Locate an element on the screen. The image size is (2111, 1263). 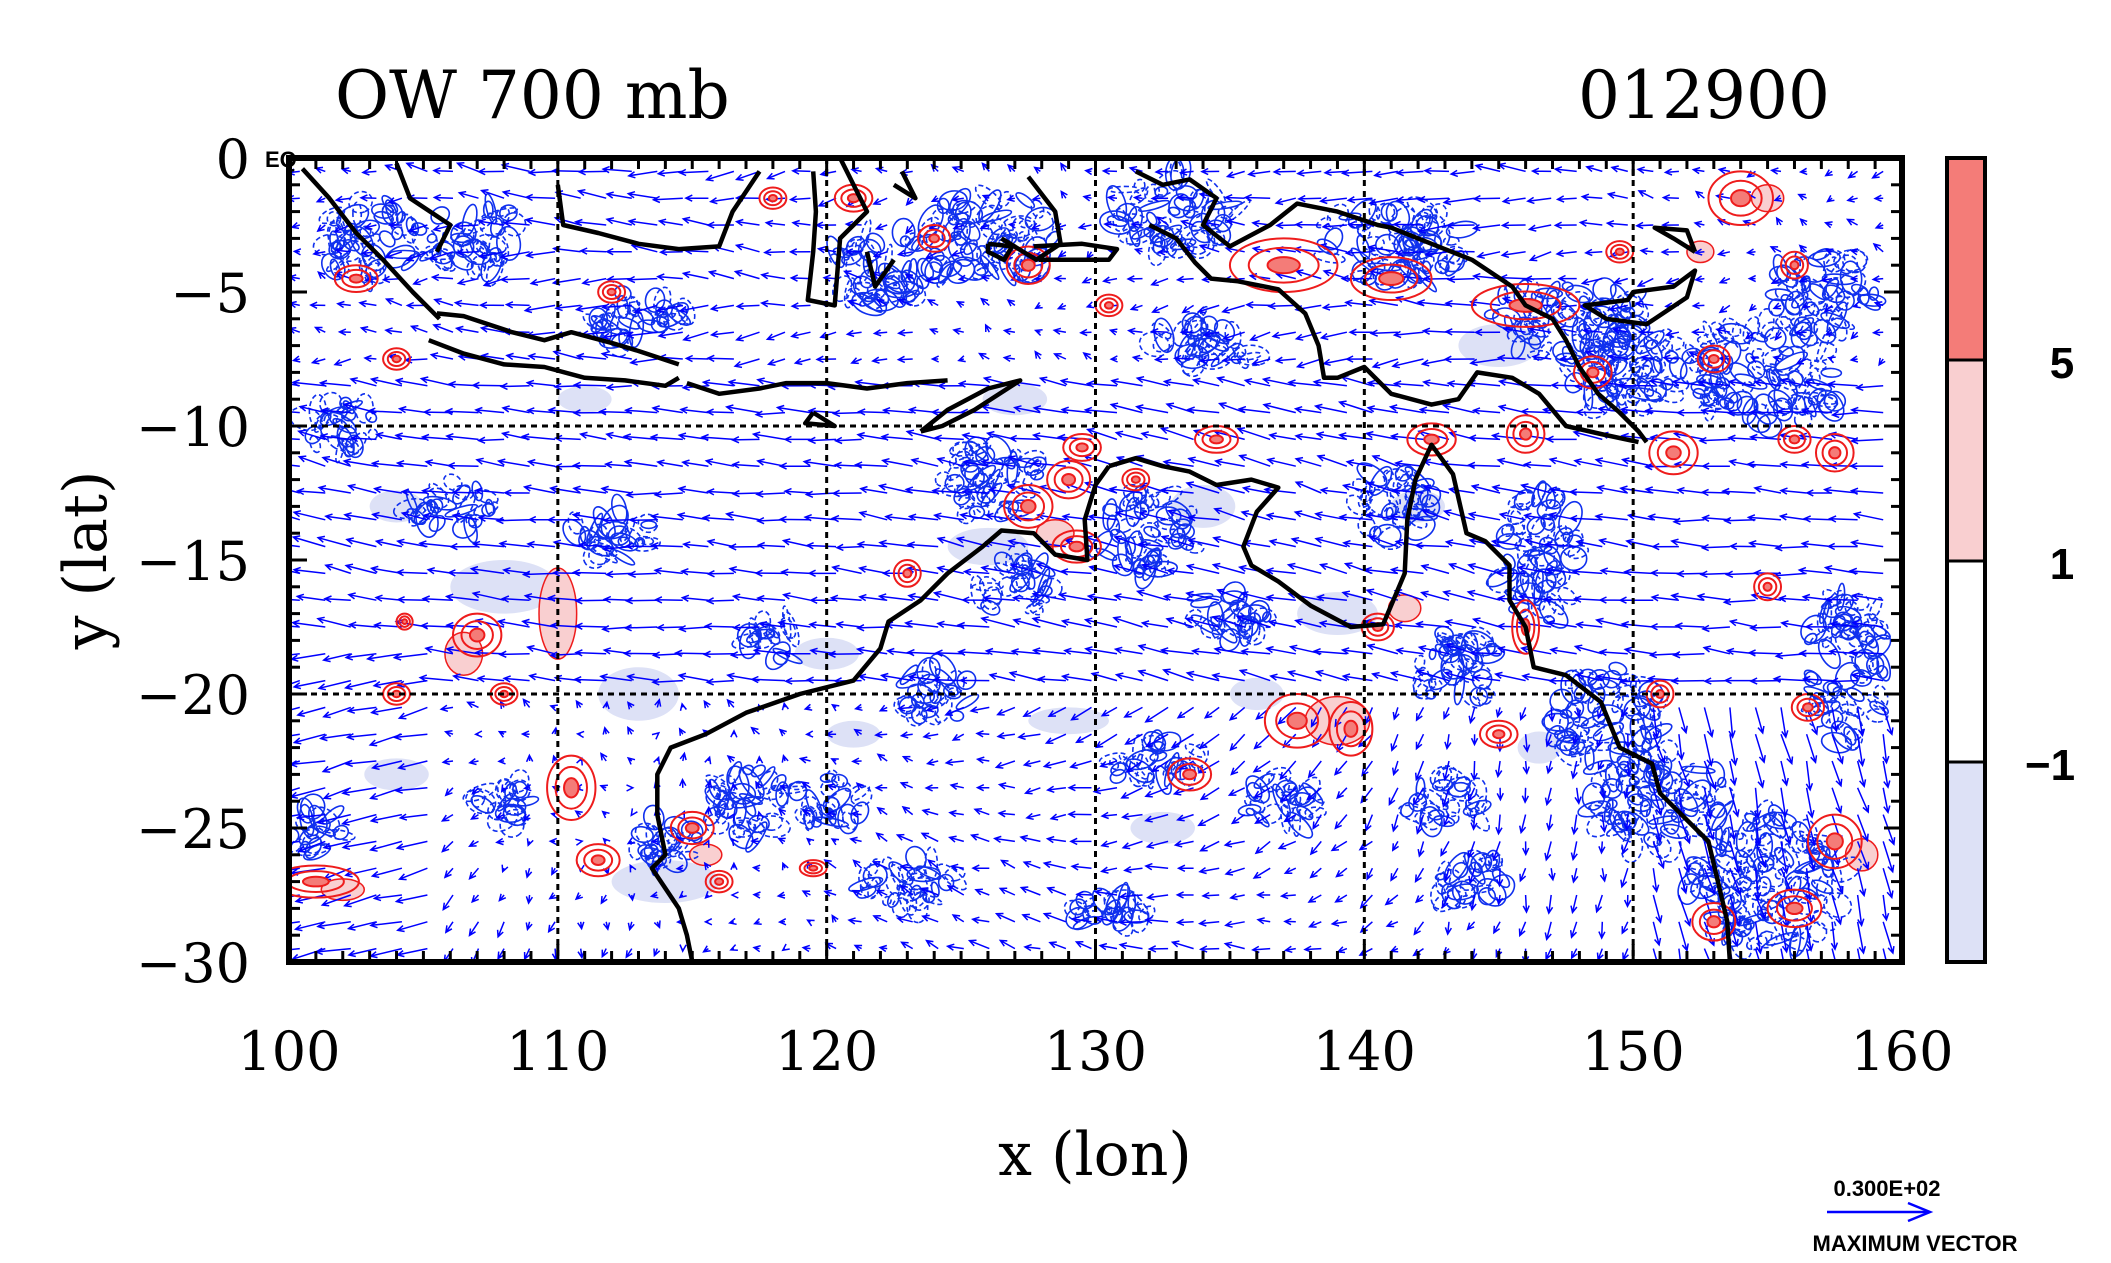
x-tick-label: 120 is located at coordinates (826, 1051).